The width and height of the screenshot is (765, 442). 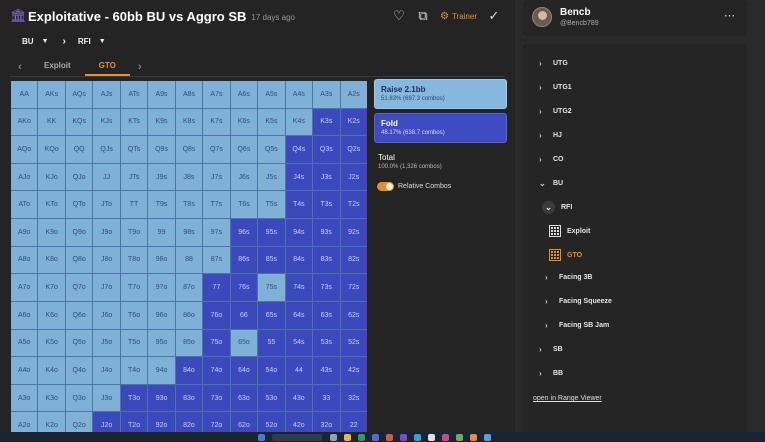 I want to click on hand-cell: K9o, so click(x=51, y=232).